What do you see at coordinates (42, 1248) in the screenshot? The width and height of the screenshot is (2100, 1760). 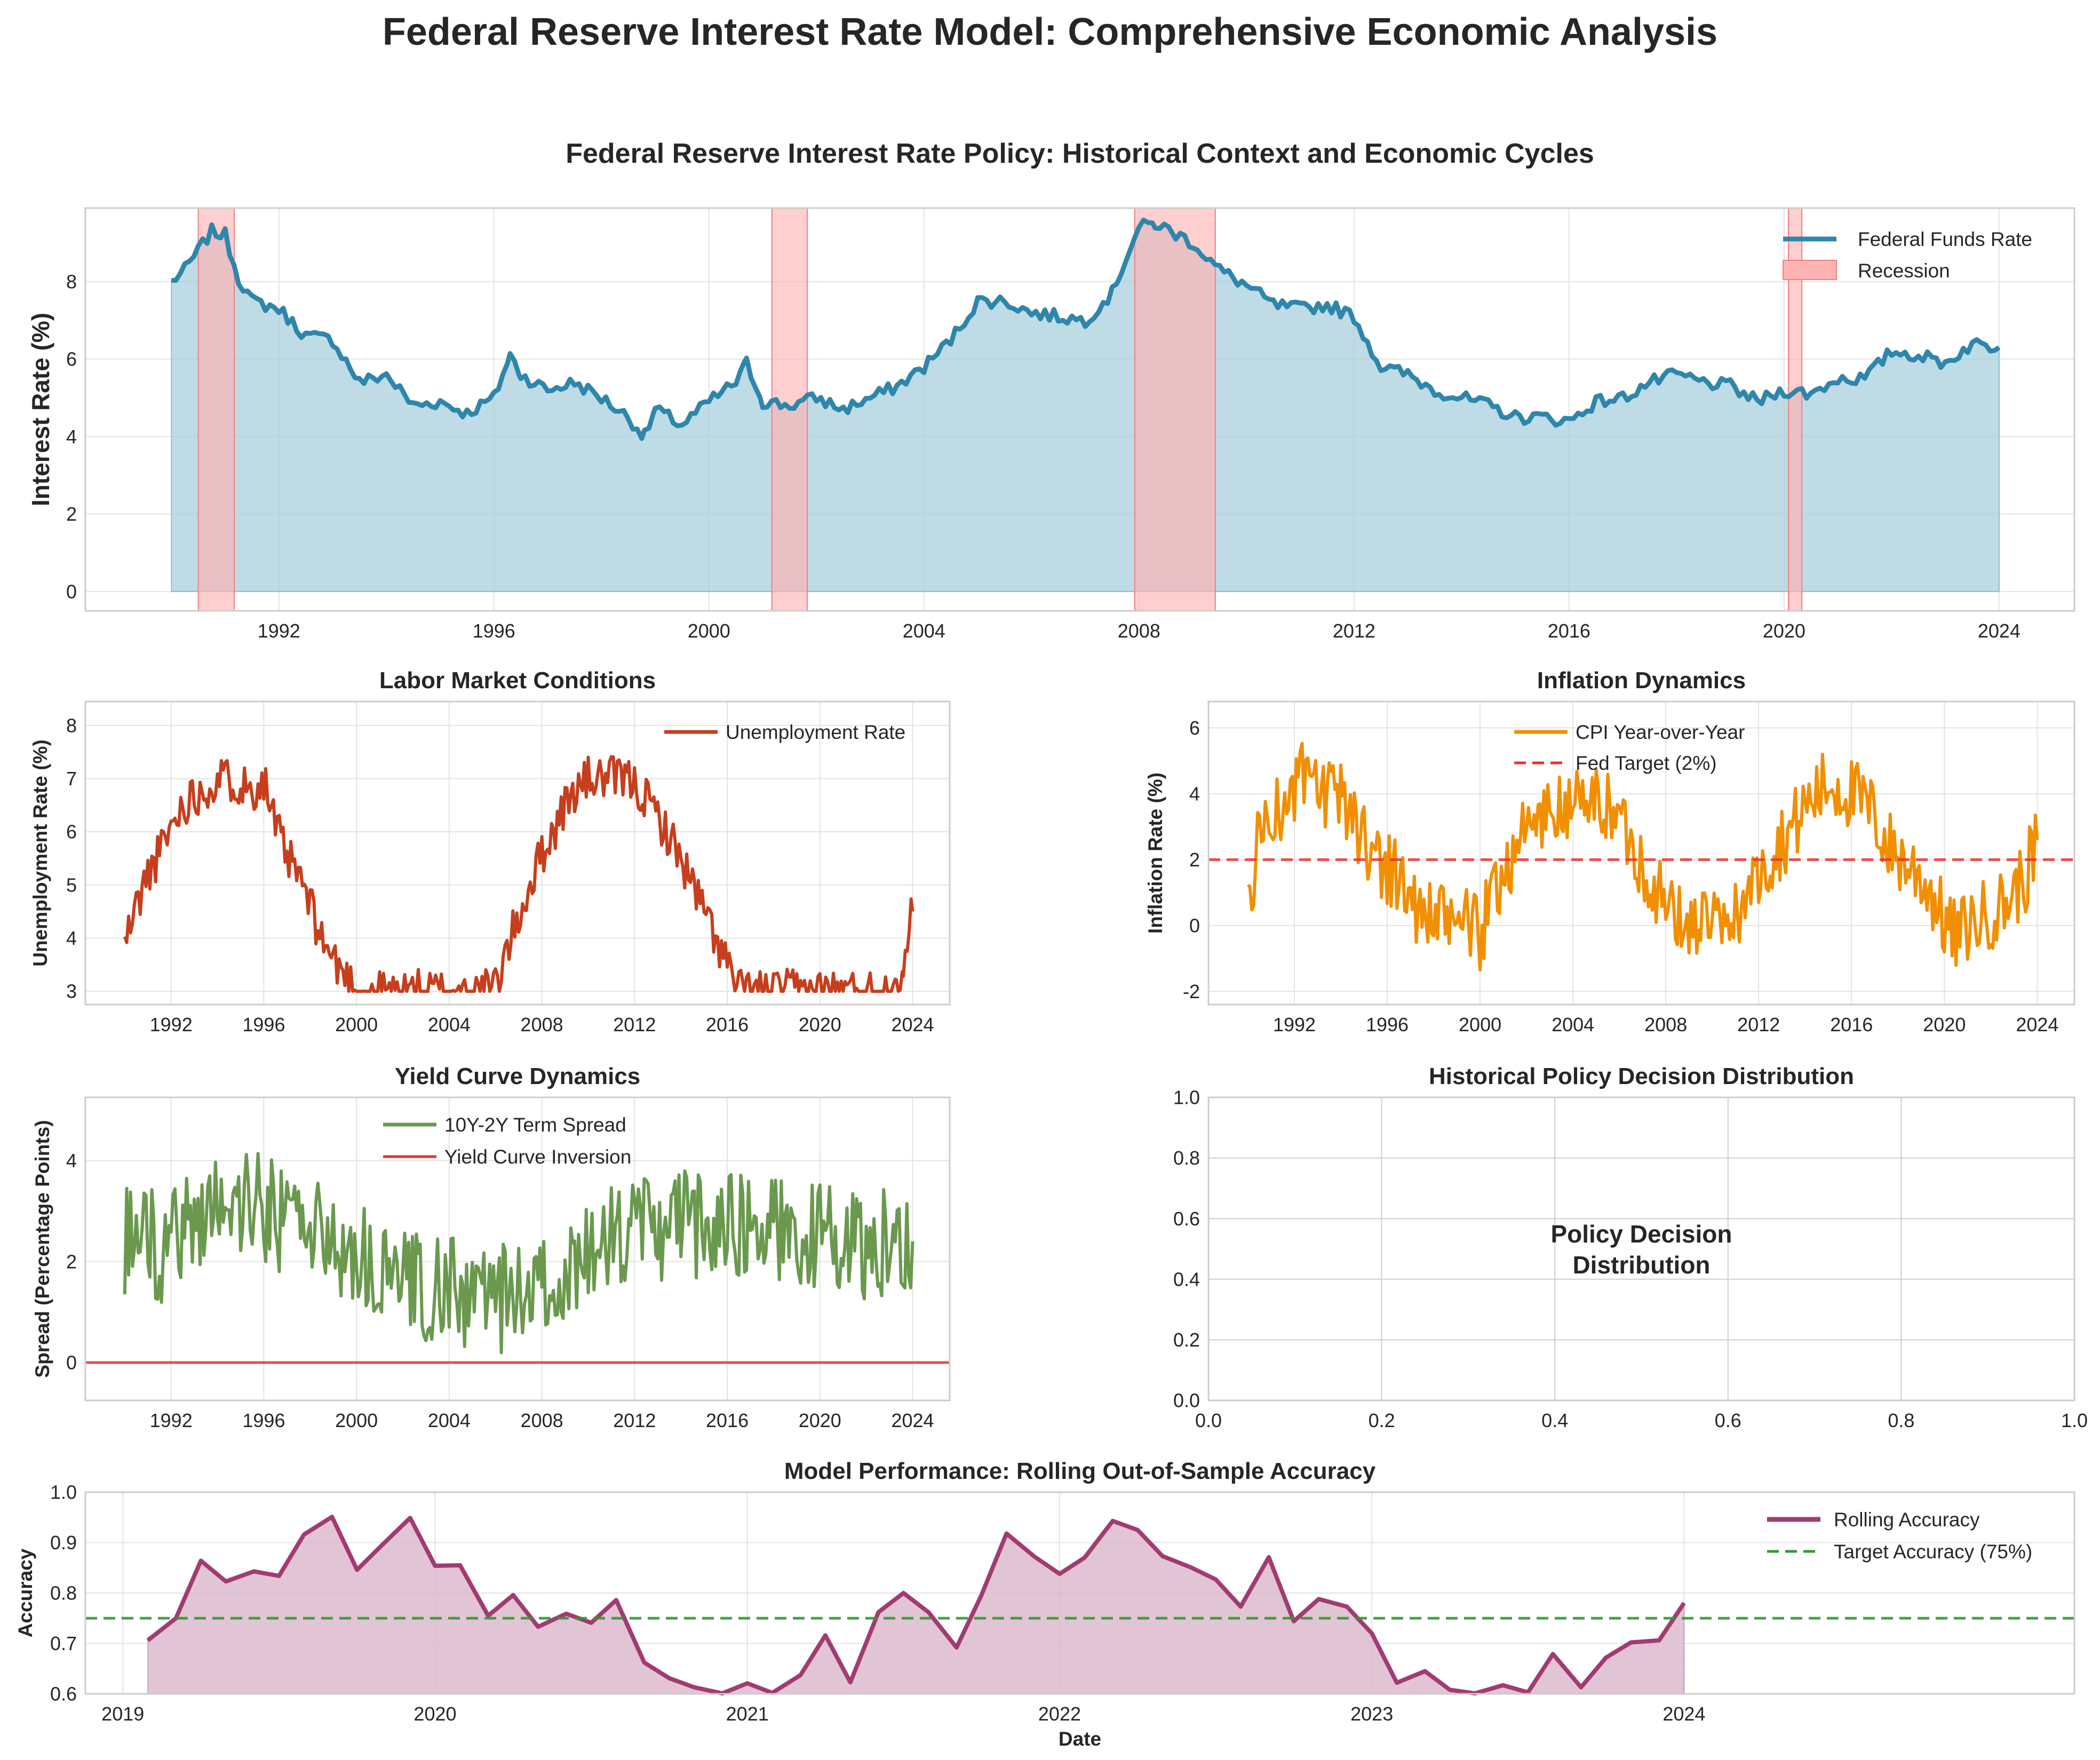 I see `y-axis-label: Spread (Percentage Points)` at bounding box center [42, 1248].